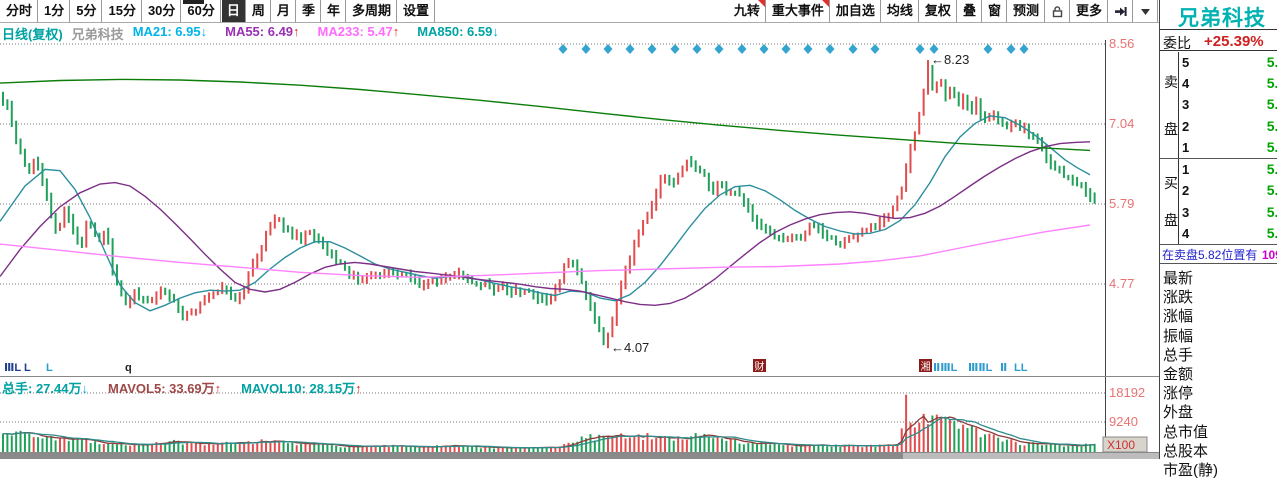  I want to click on tool-button-叠: 叠, so click(969, 11).